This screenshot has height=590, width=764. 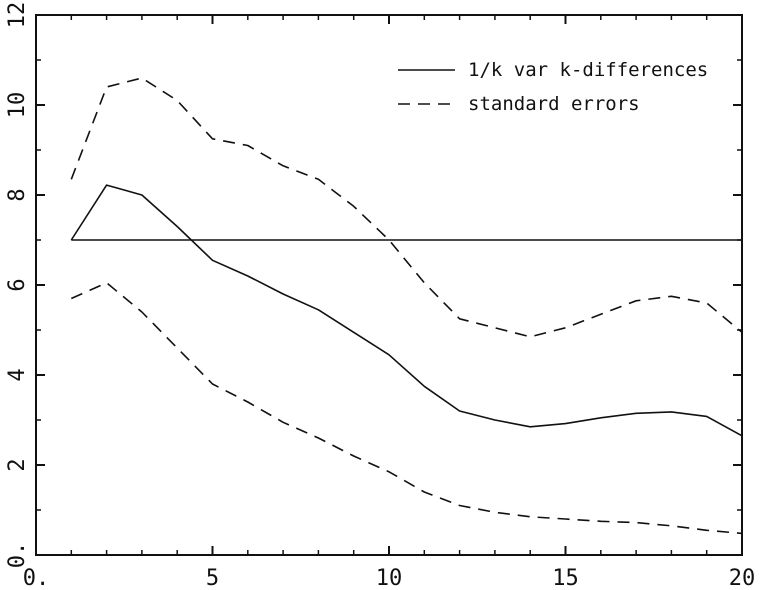 I want to click on y-tick-label: 0., so click(x=17, y=555).